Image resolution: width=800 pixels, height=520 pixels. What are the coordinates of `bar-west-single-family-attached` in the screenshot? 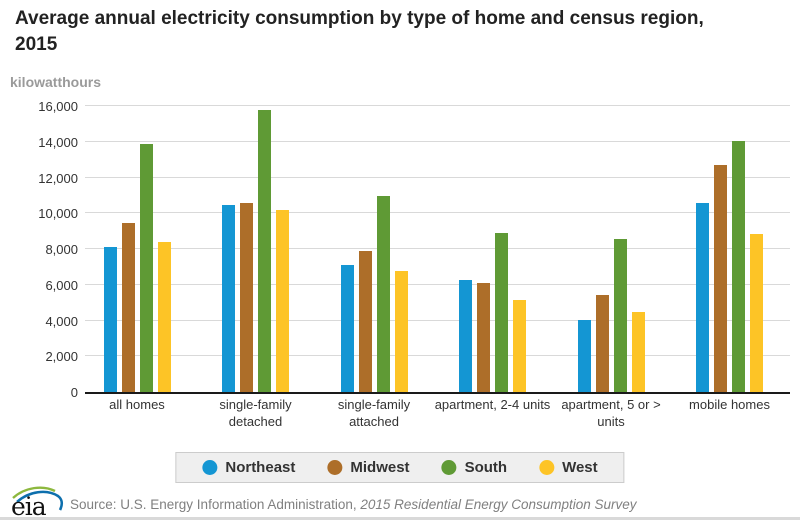 It's located at (401, 331).